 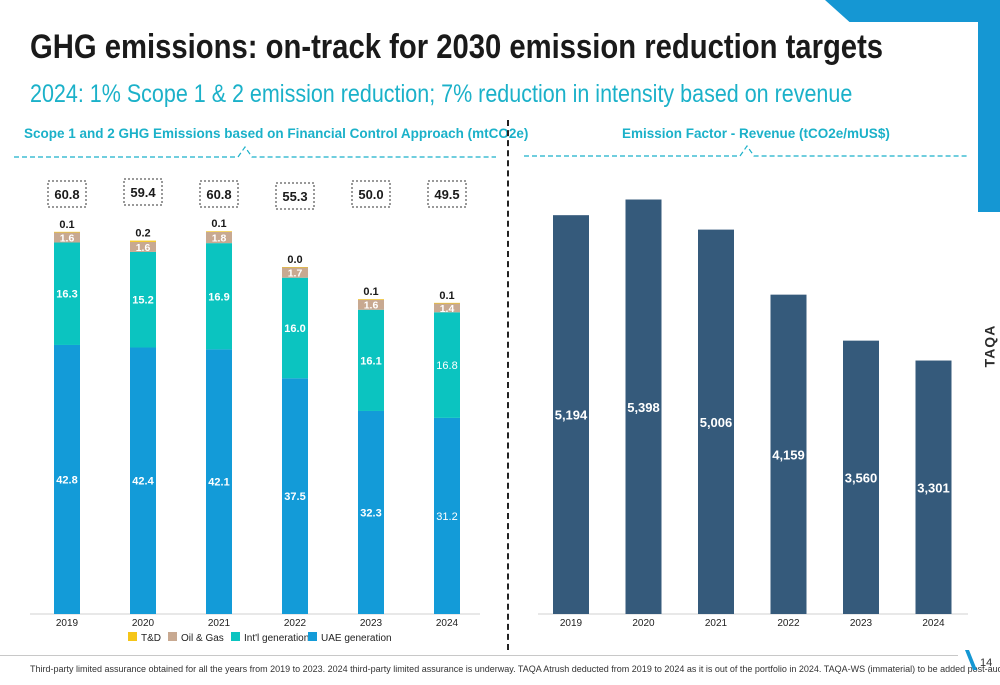 What do you see at coordinates (356, 638) in the screenshot?
I see `legend-label: UAE generation` at bounding box center [356, 638].